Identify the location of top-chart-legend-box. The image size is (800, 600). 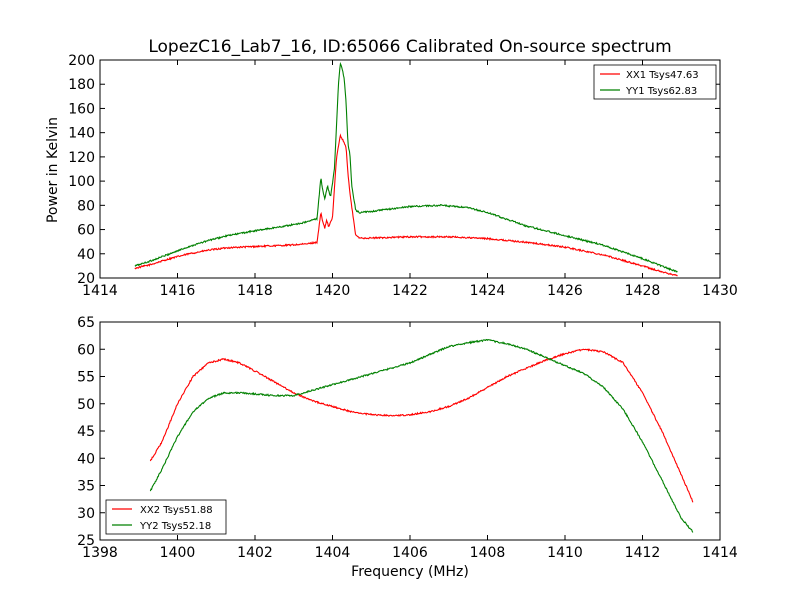
(655, 82).